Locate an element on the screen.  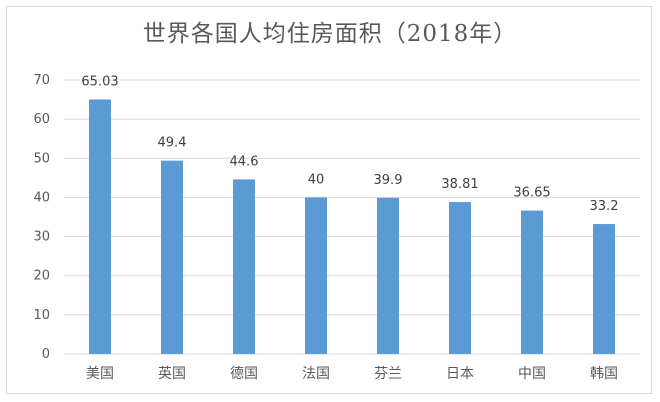
x-axis-categories: 美国 英国 德国 法国 芬兰 日本 中国 韩国 is located at coordinates (352, 373).